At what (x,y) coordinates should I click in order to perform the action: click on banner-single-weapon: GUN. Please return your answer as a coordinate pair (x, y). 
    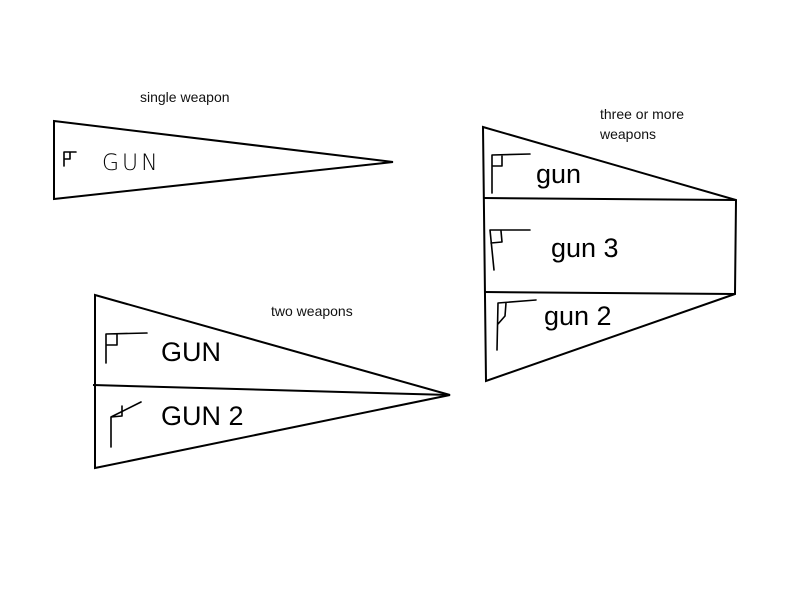
    Looking at the image, I should click on (223, 160).